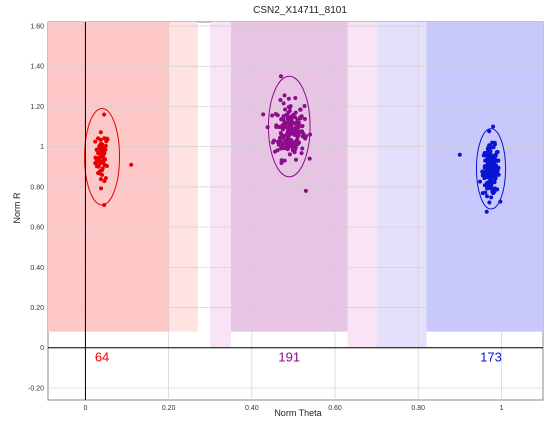 The width and height of the screenshot is (550, 427). I want to click on y-tick-label: 1.40, so click(37, 67).